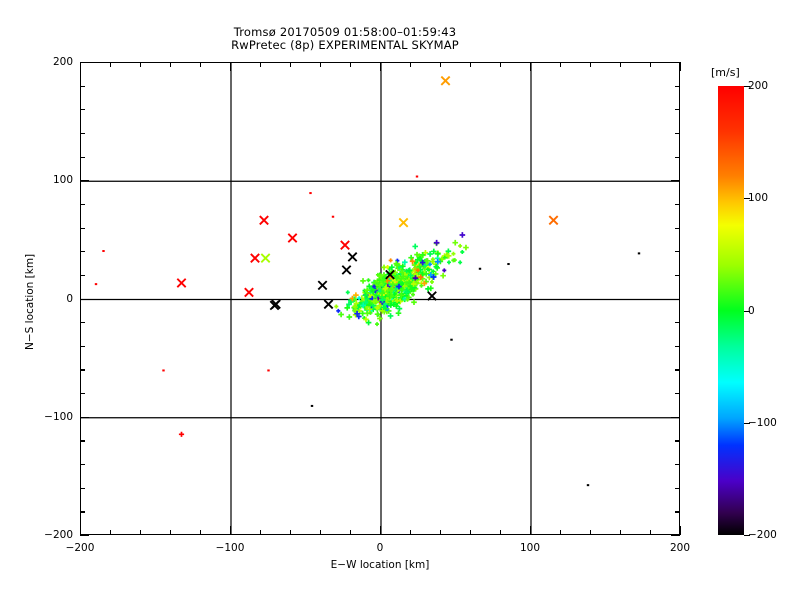  What do you see at coordinates (380, 548) in the screenshot?
I see `x-tick-label: 0` at bounding box center [380, 548].